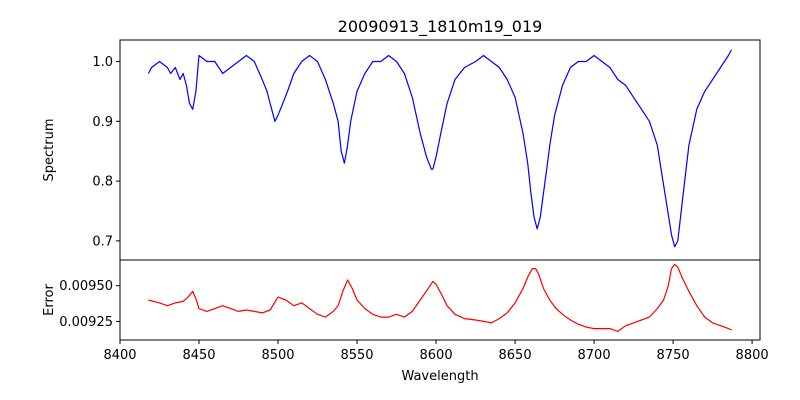 This screenshot has height=400, width=800. Describe the element at coordinates (49, 300) in the screenshot. I see `error-y-axis-label: Error` at that location.